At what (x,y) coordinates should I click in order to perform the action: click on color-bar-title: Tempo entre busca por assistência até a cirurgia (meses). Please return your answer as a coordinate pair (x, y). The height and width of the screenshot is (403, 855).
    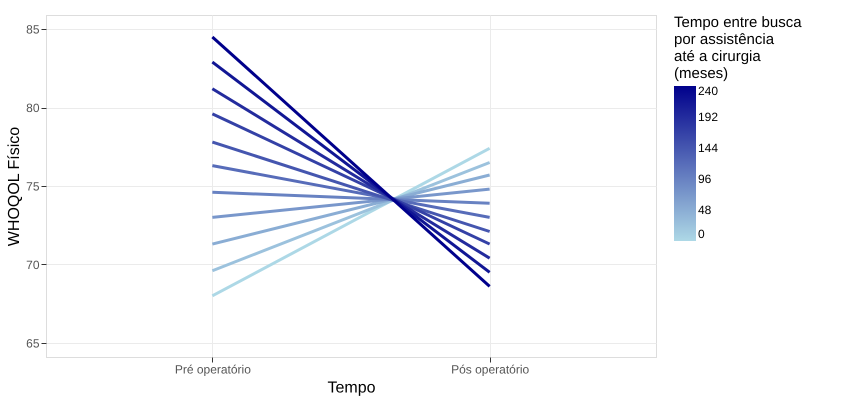
    Looking at the image, I should click on (738, 48).